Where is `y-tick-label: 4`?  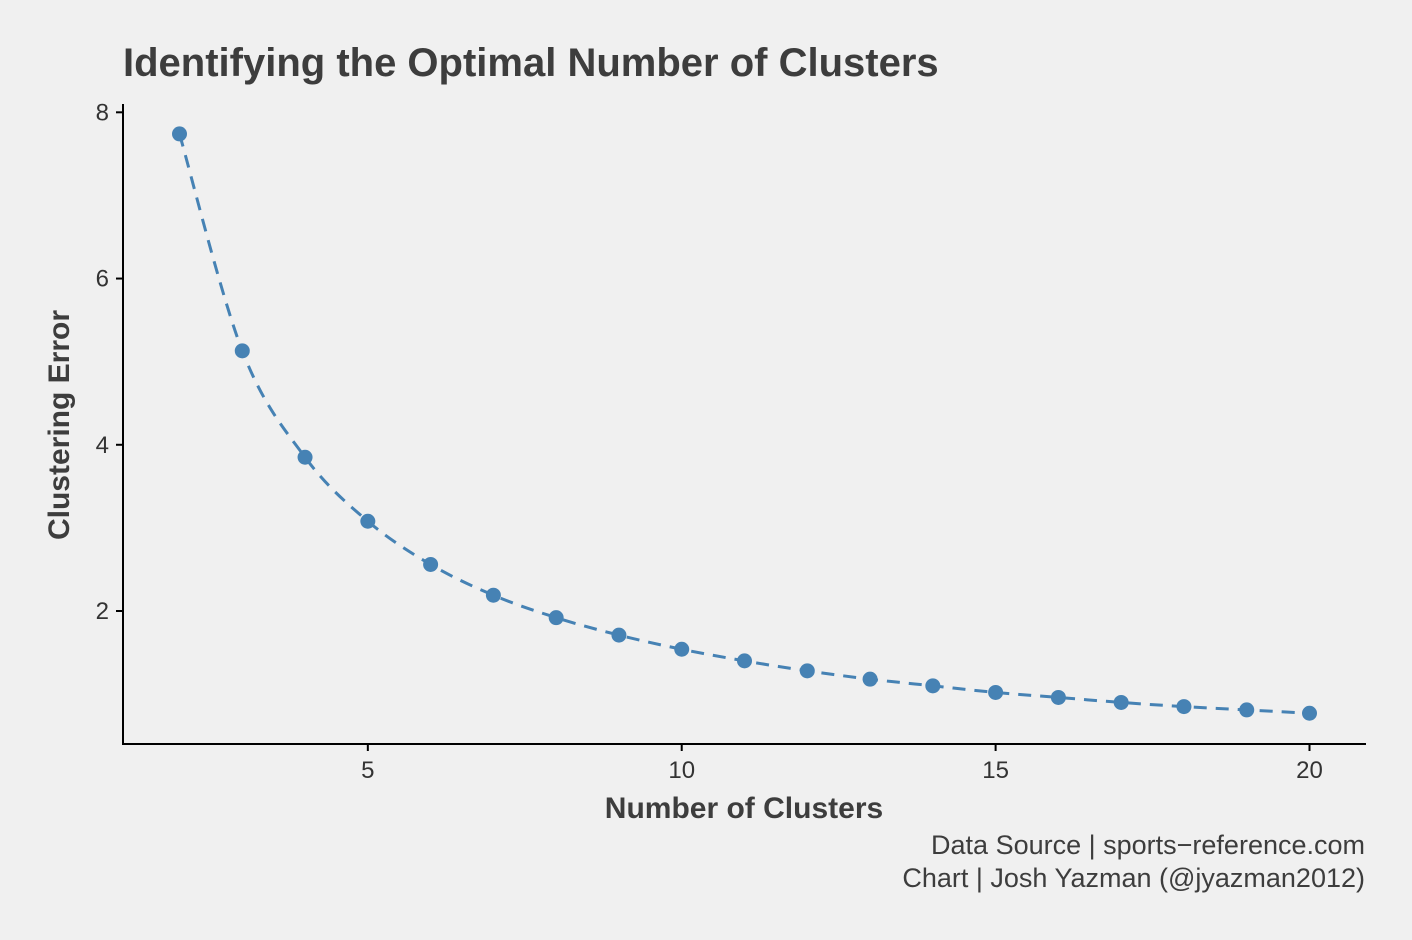
y-tick-label: 4 is located at coordinates (102, 445).